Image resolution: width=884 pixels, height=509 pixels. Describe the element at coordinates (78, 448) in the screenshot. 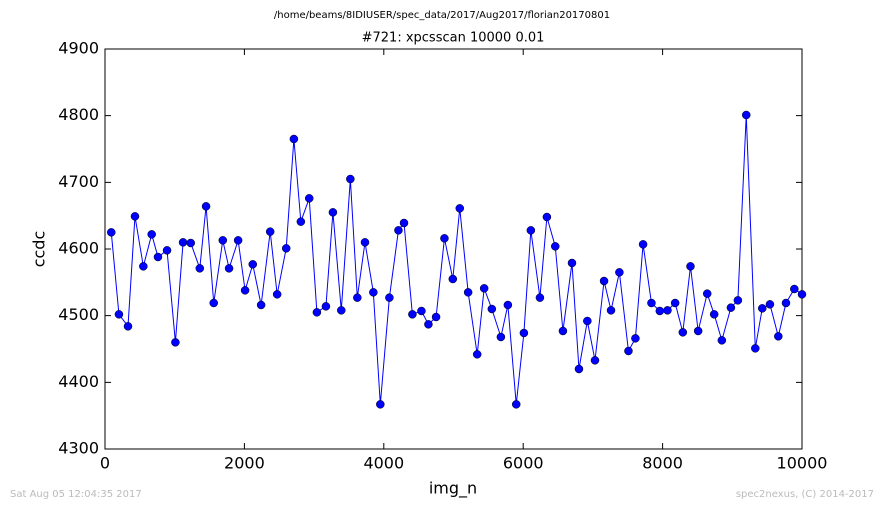

I see `y-tick-label: 4300` at that location.